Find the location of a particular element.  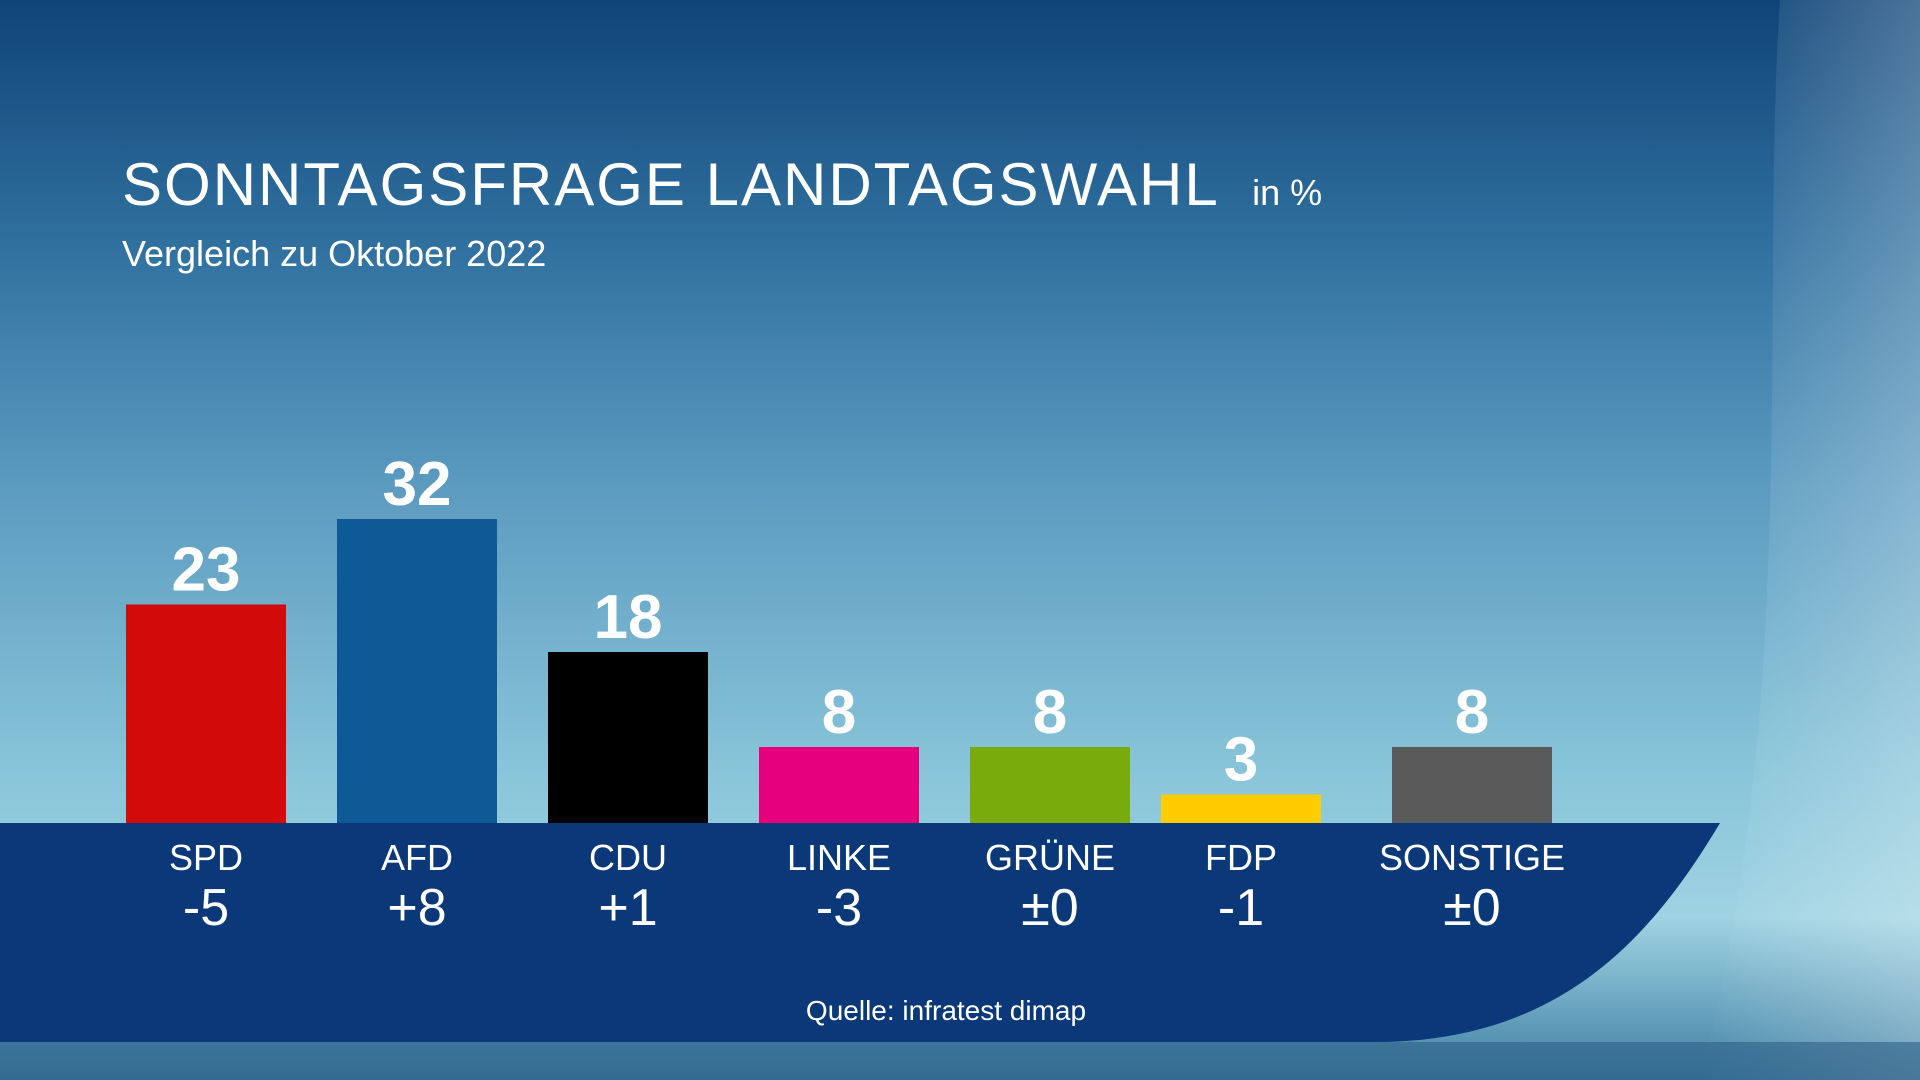

bottom-strip is located at coordinates (960, 1061).